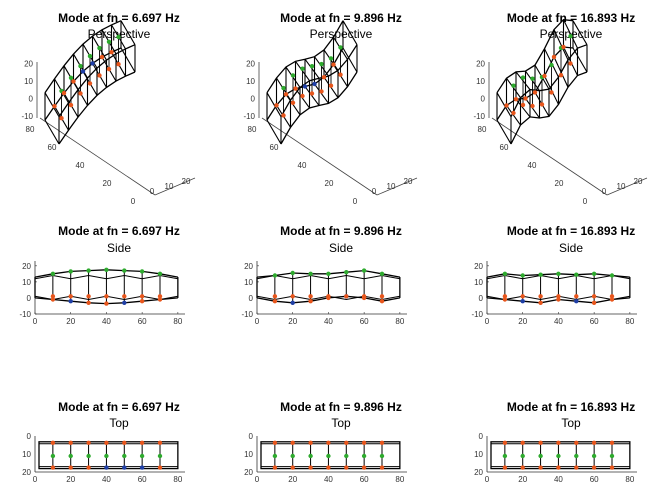 This screenshot has height=500, width=666. Describe the element at coordinates (80, 165) in the screenshot. I see `y-tick-label: 40` at that location.